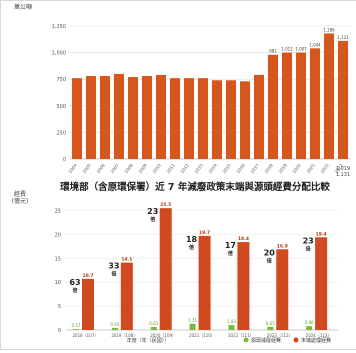 The width and height of the screenshot is (356, 353). What do you see at coordinates (280, 335) in the screenshot?
I see `bottom-x-tick-label: 2023（112）` at bounding box center [280, 335].